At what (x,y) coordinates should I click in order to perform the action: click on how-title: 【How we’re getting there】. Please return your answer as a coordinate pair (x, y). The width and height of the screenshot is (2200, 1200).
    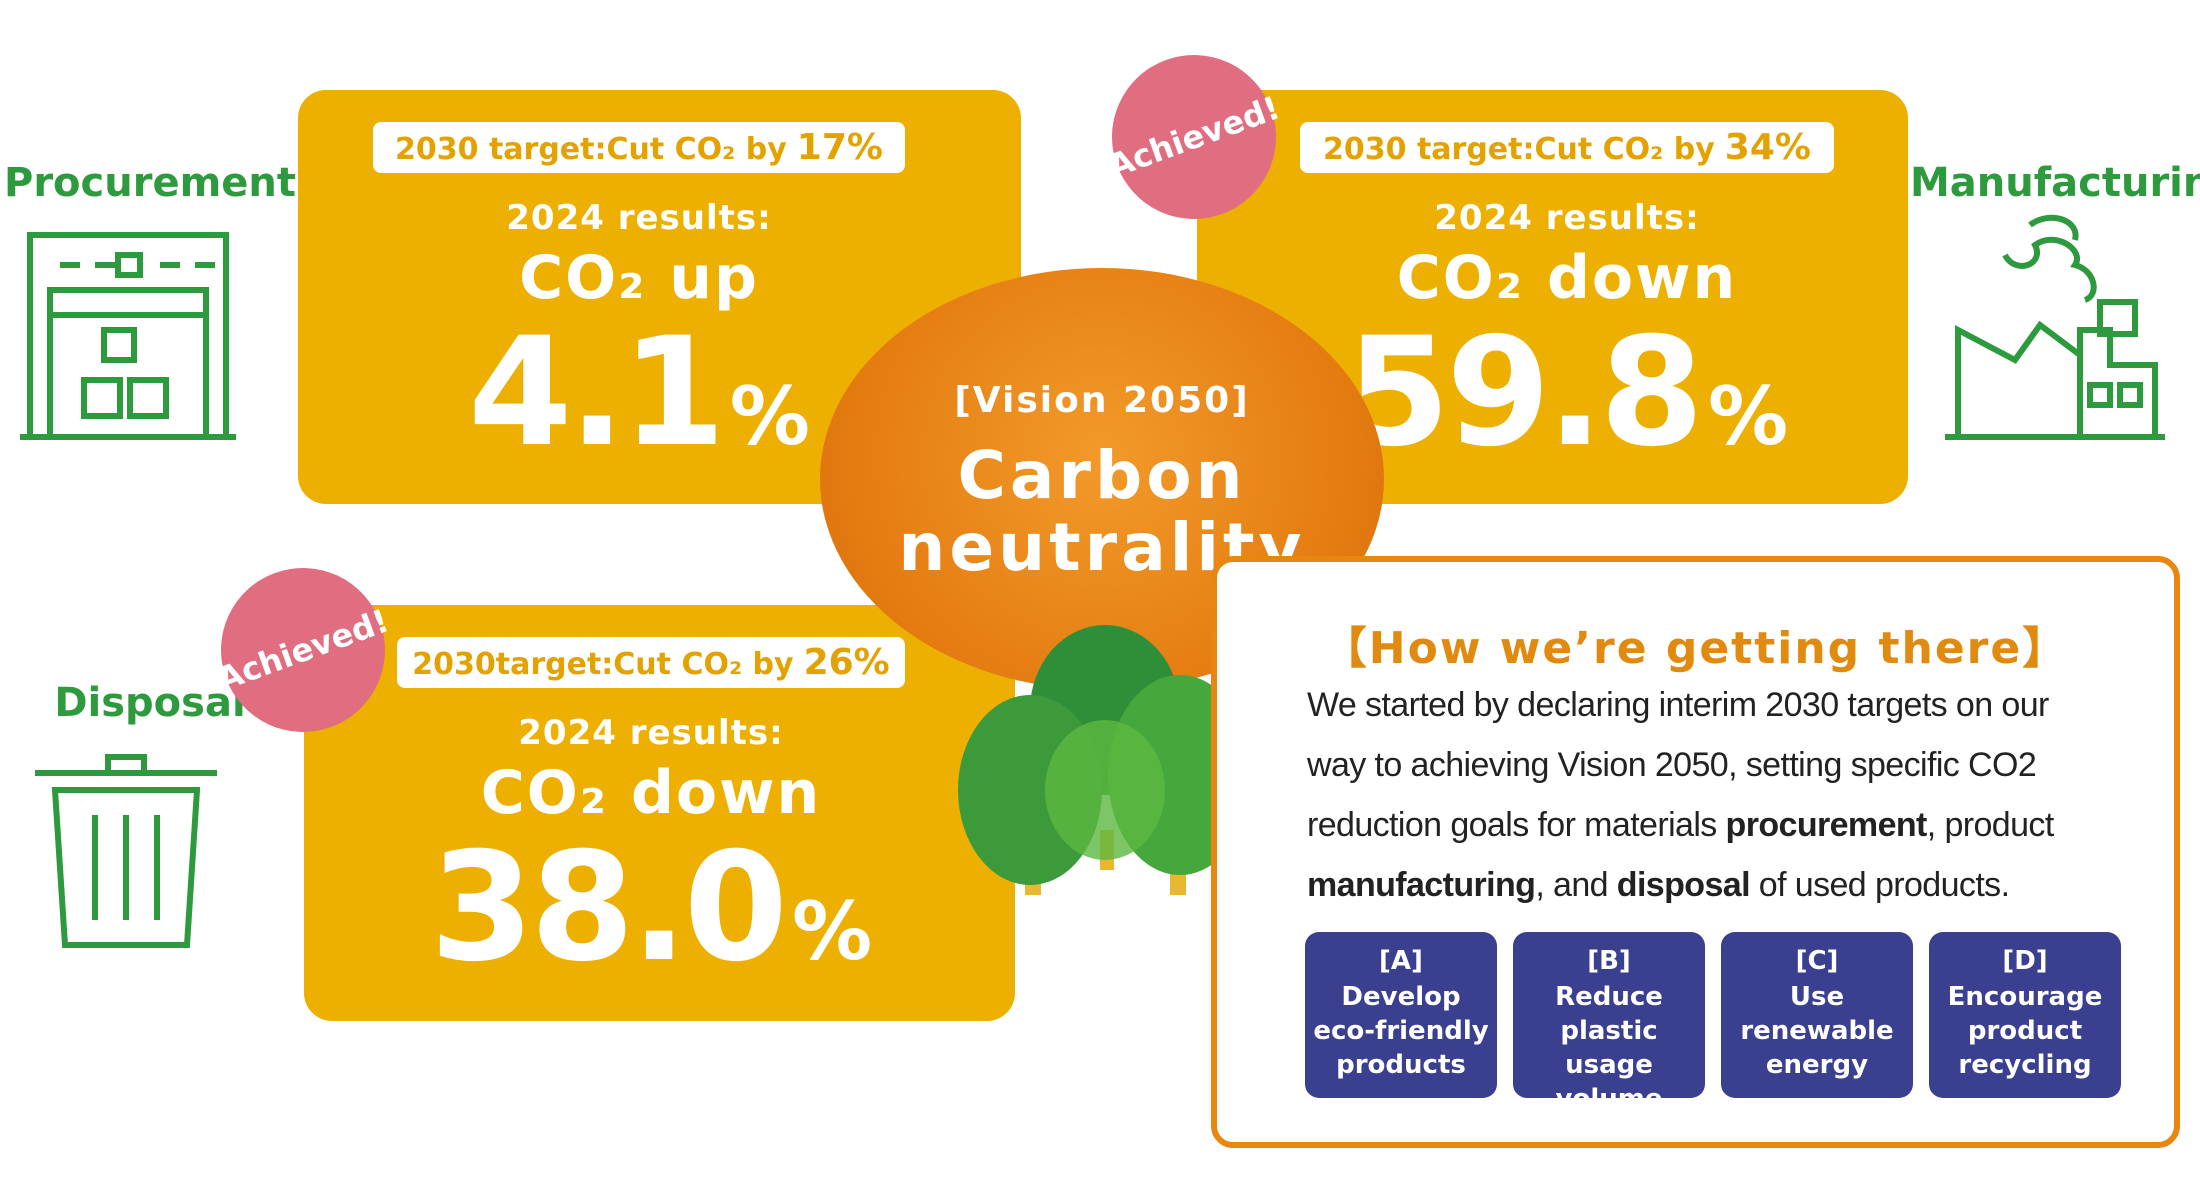
    Looking at the image, I should click on (1695, 648).